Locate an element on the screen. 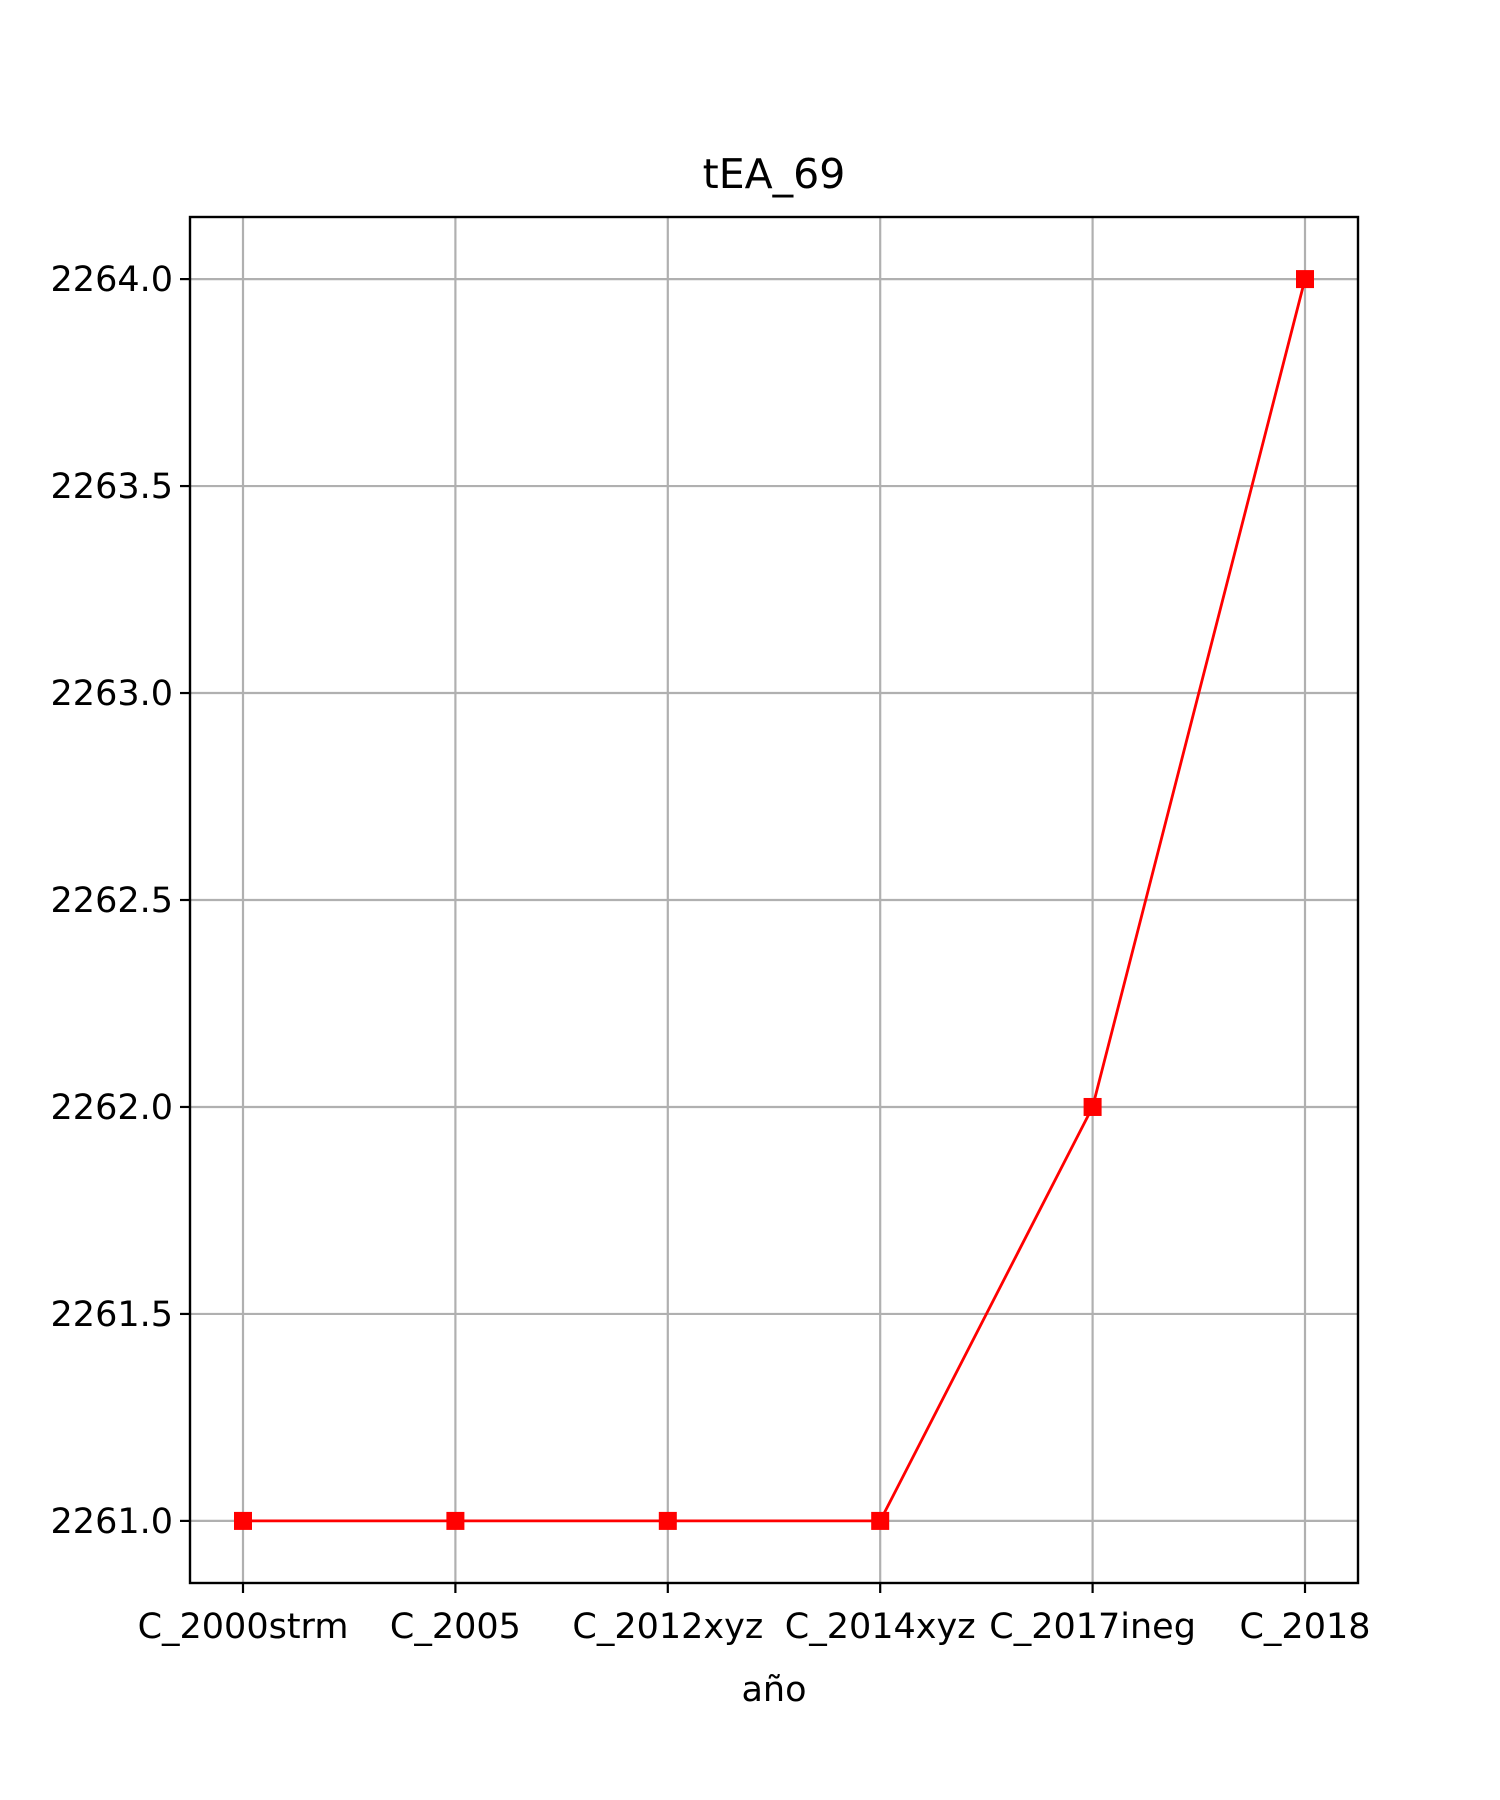 This screenshot has width=1500, height=1800. y-tick-label: 2262.0 is located at coordinates (112, 1108).